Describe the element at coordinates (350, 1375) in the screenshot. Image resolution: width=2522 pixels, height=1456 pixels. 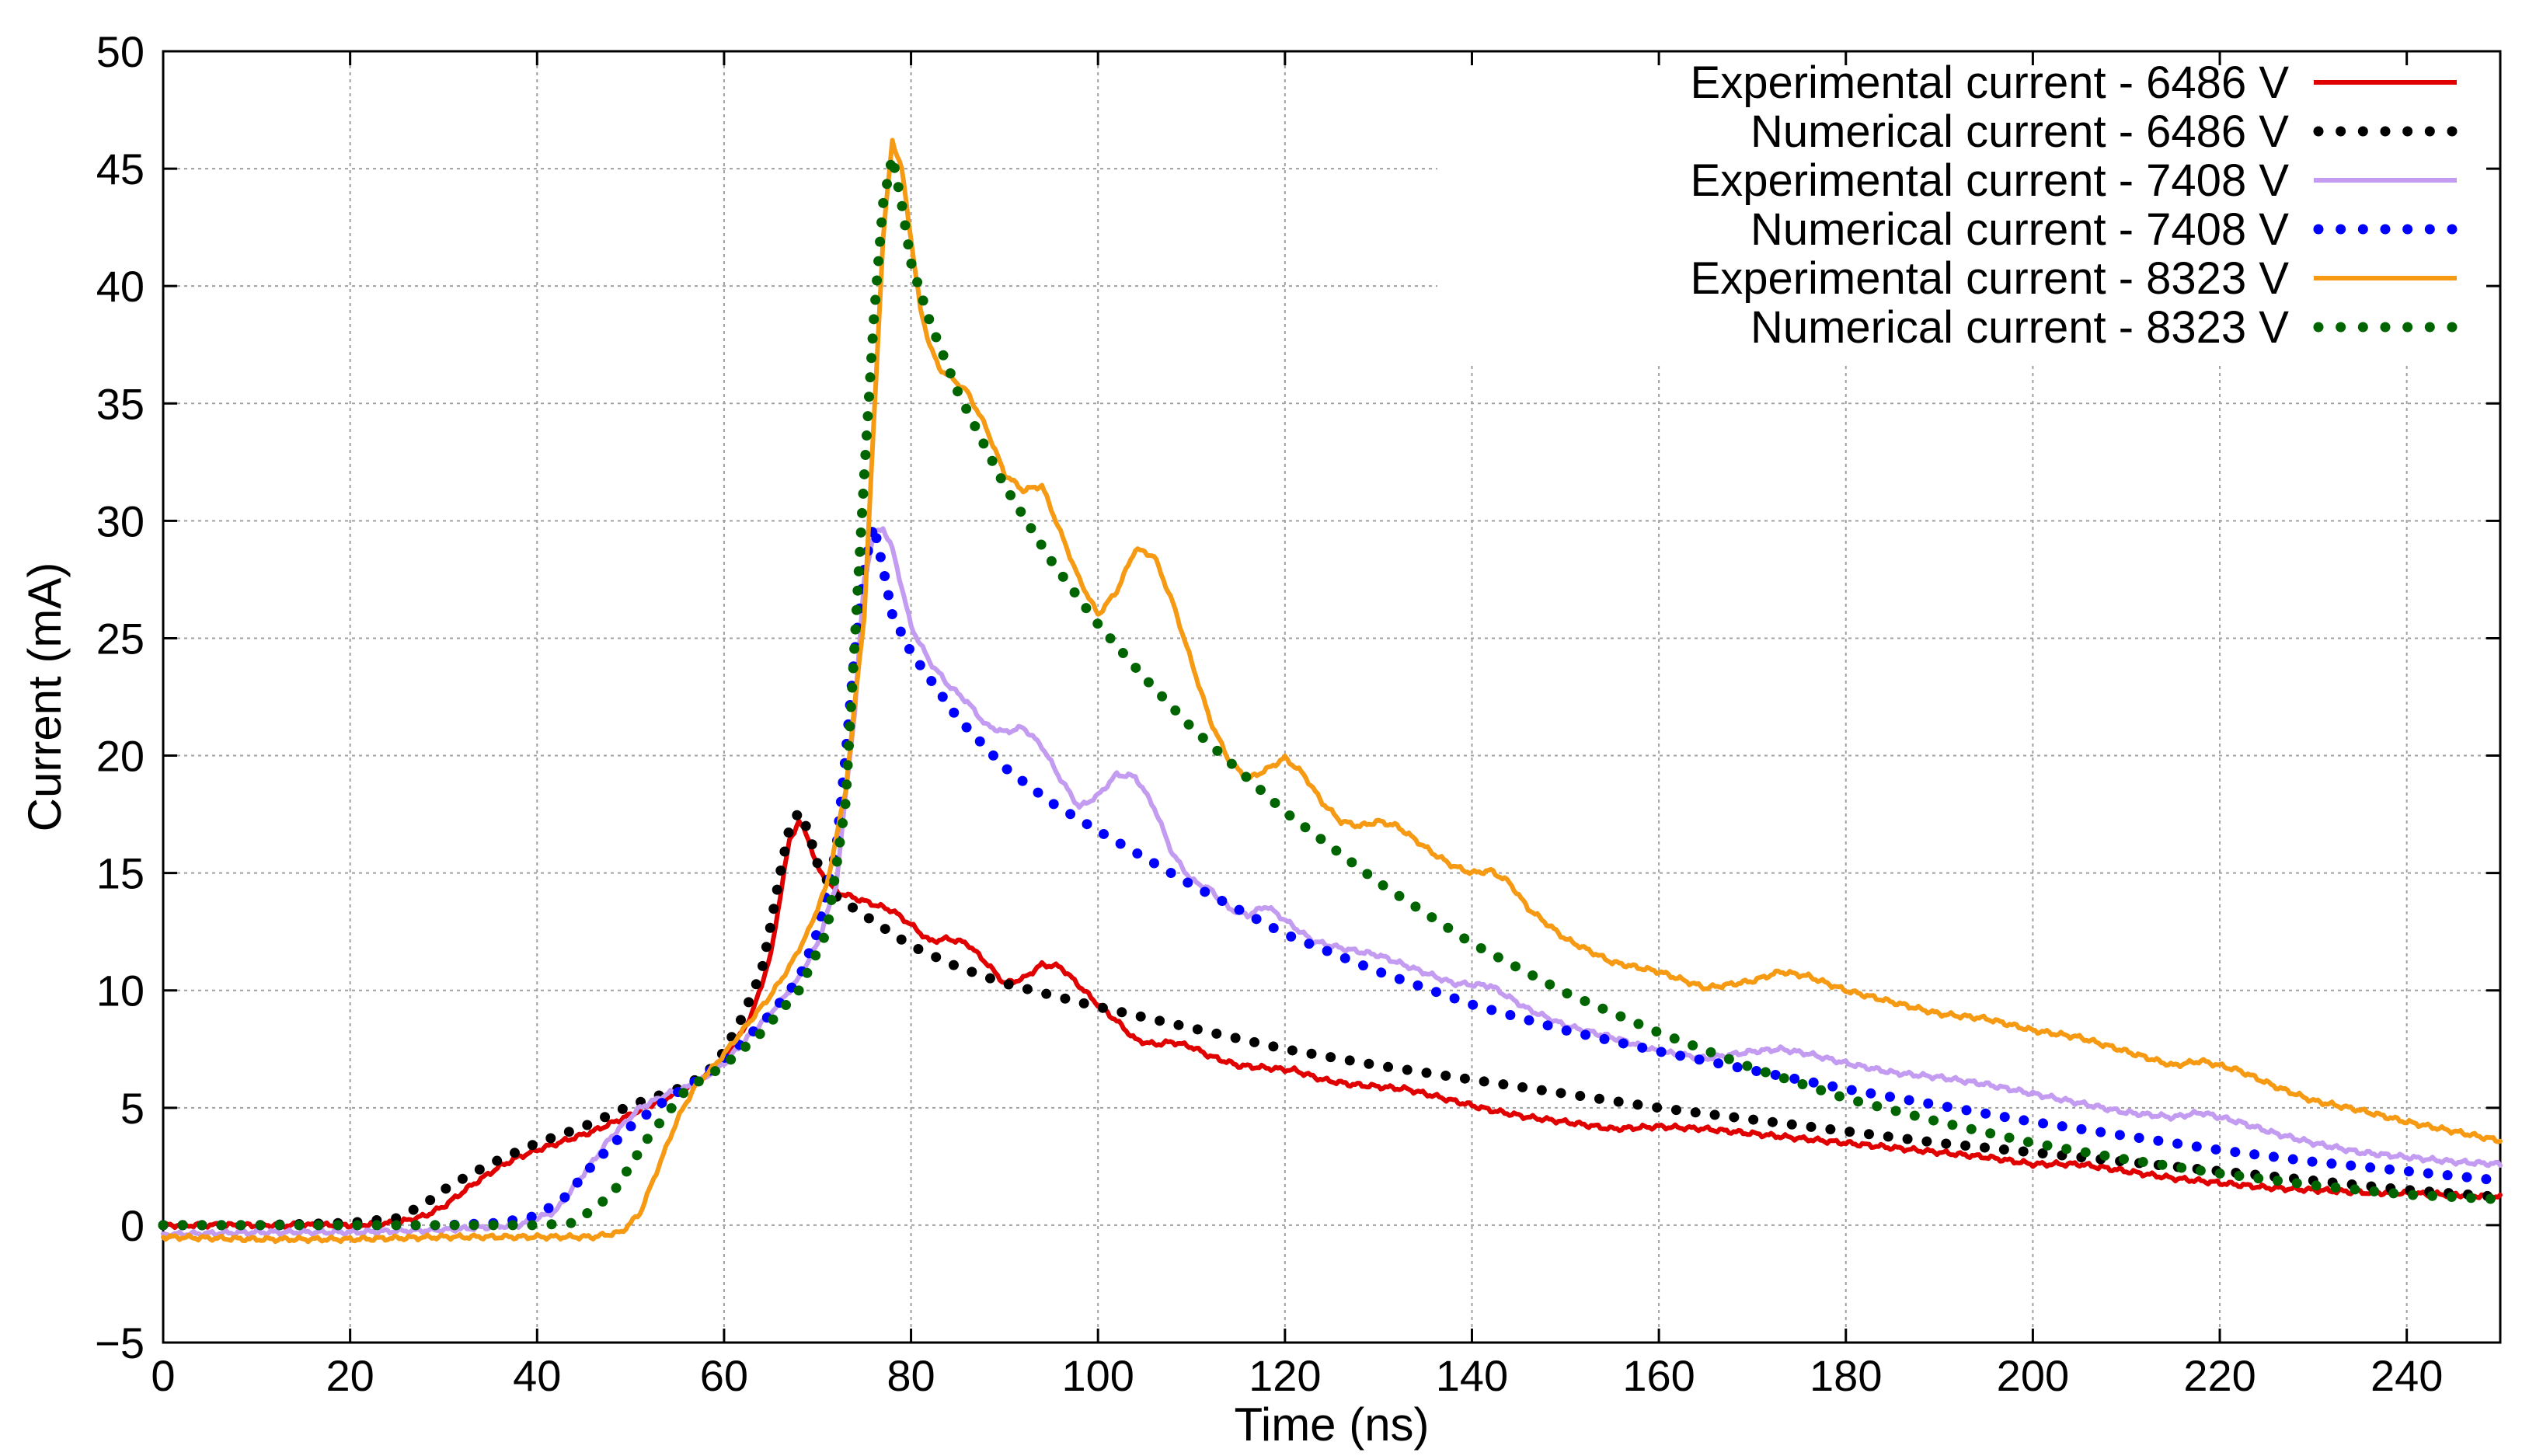
I see `x-tick-label: 20` at that location.